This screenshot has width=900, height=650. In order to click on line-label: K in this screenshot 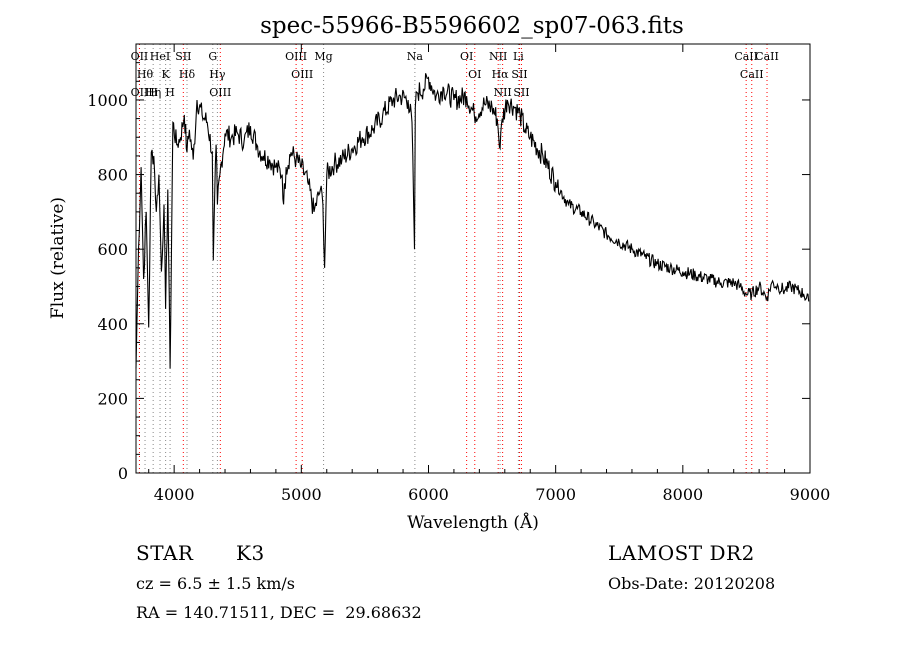, I will do `click(166, 74)`.